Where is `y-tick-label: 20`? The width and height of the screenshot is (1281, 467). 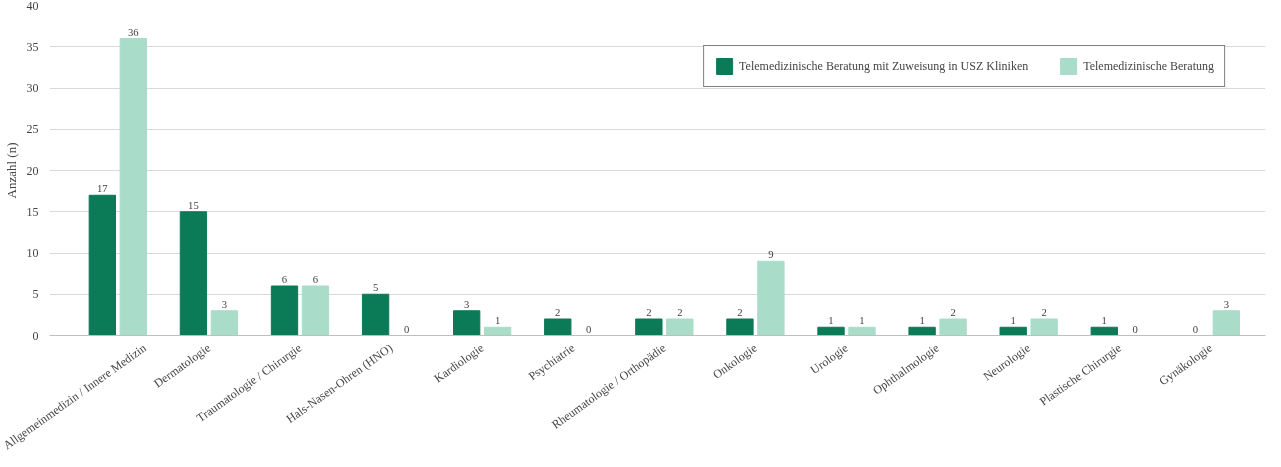
y-tick-label: 20 is located at coordinates (32, 170).